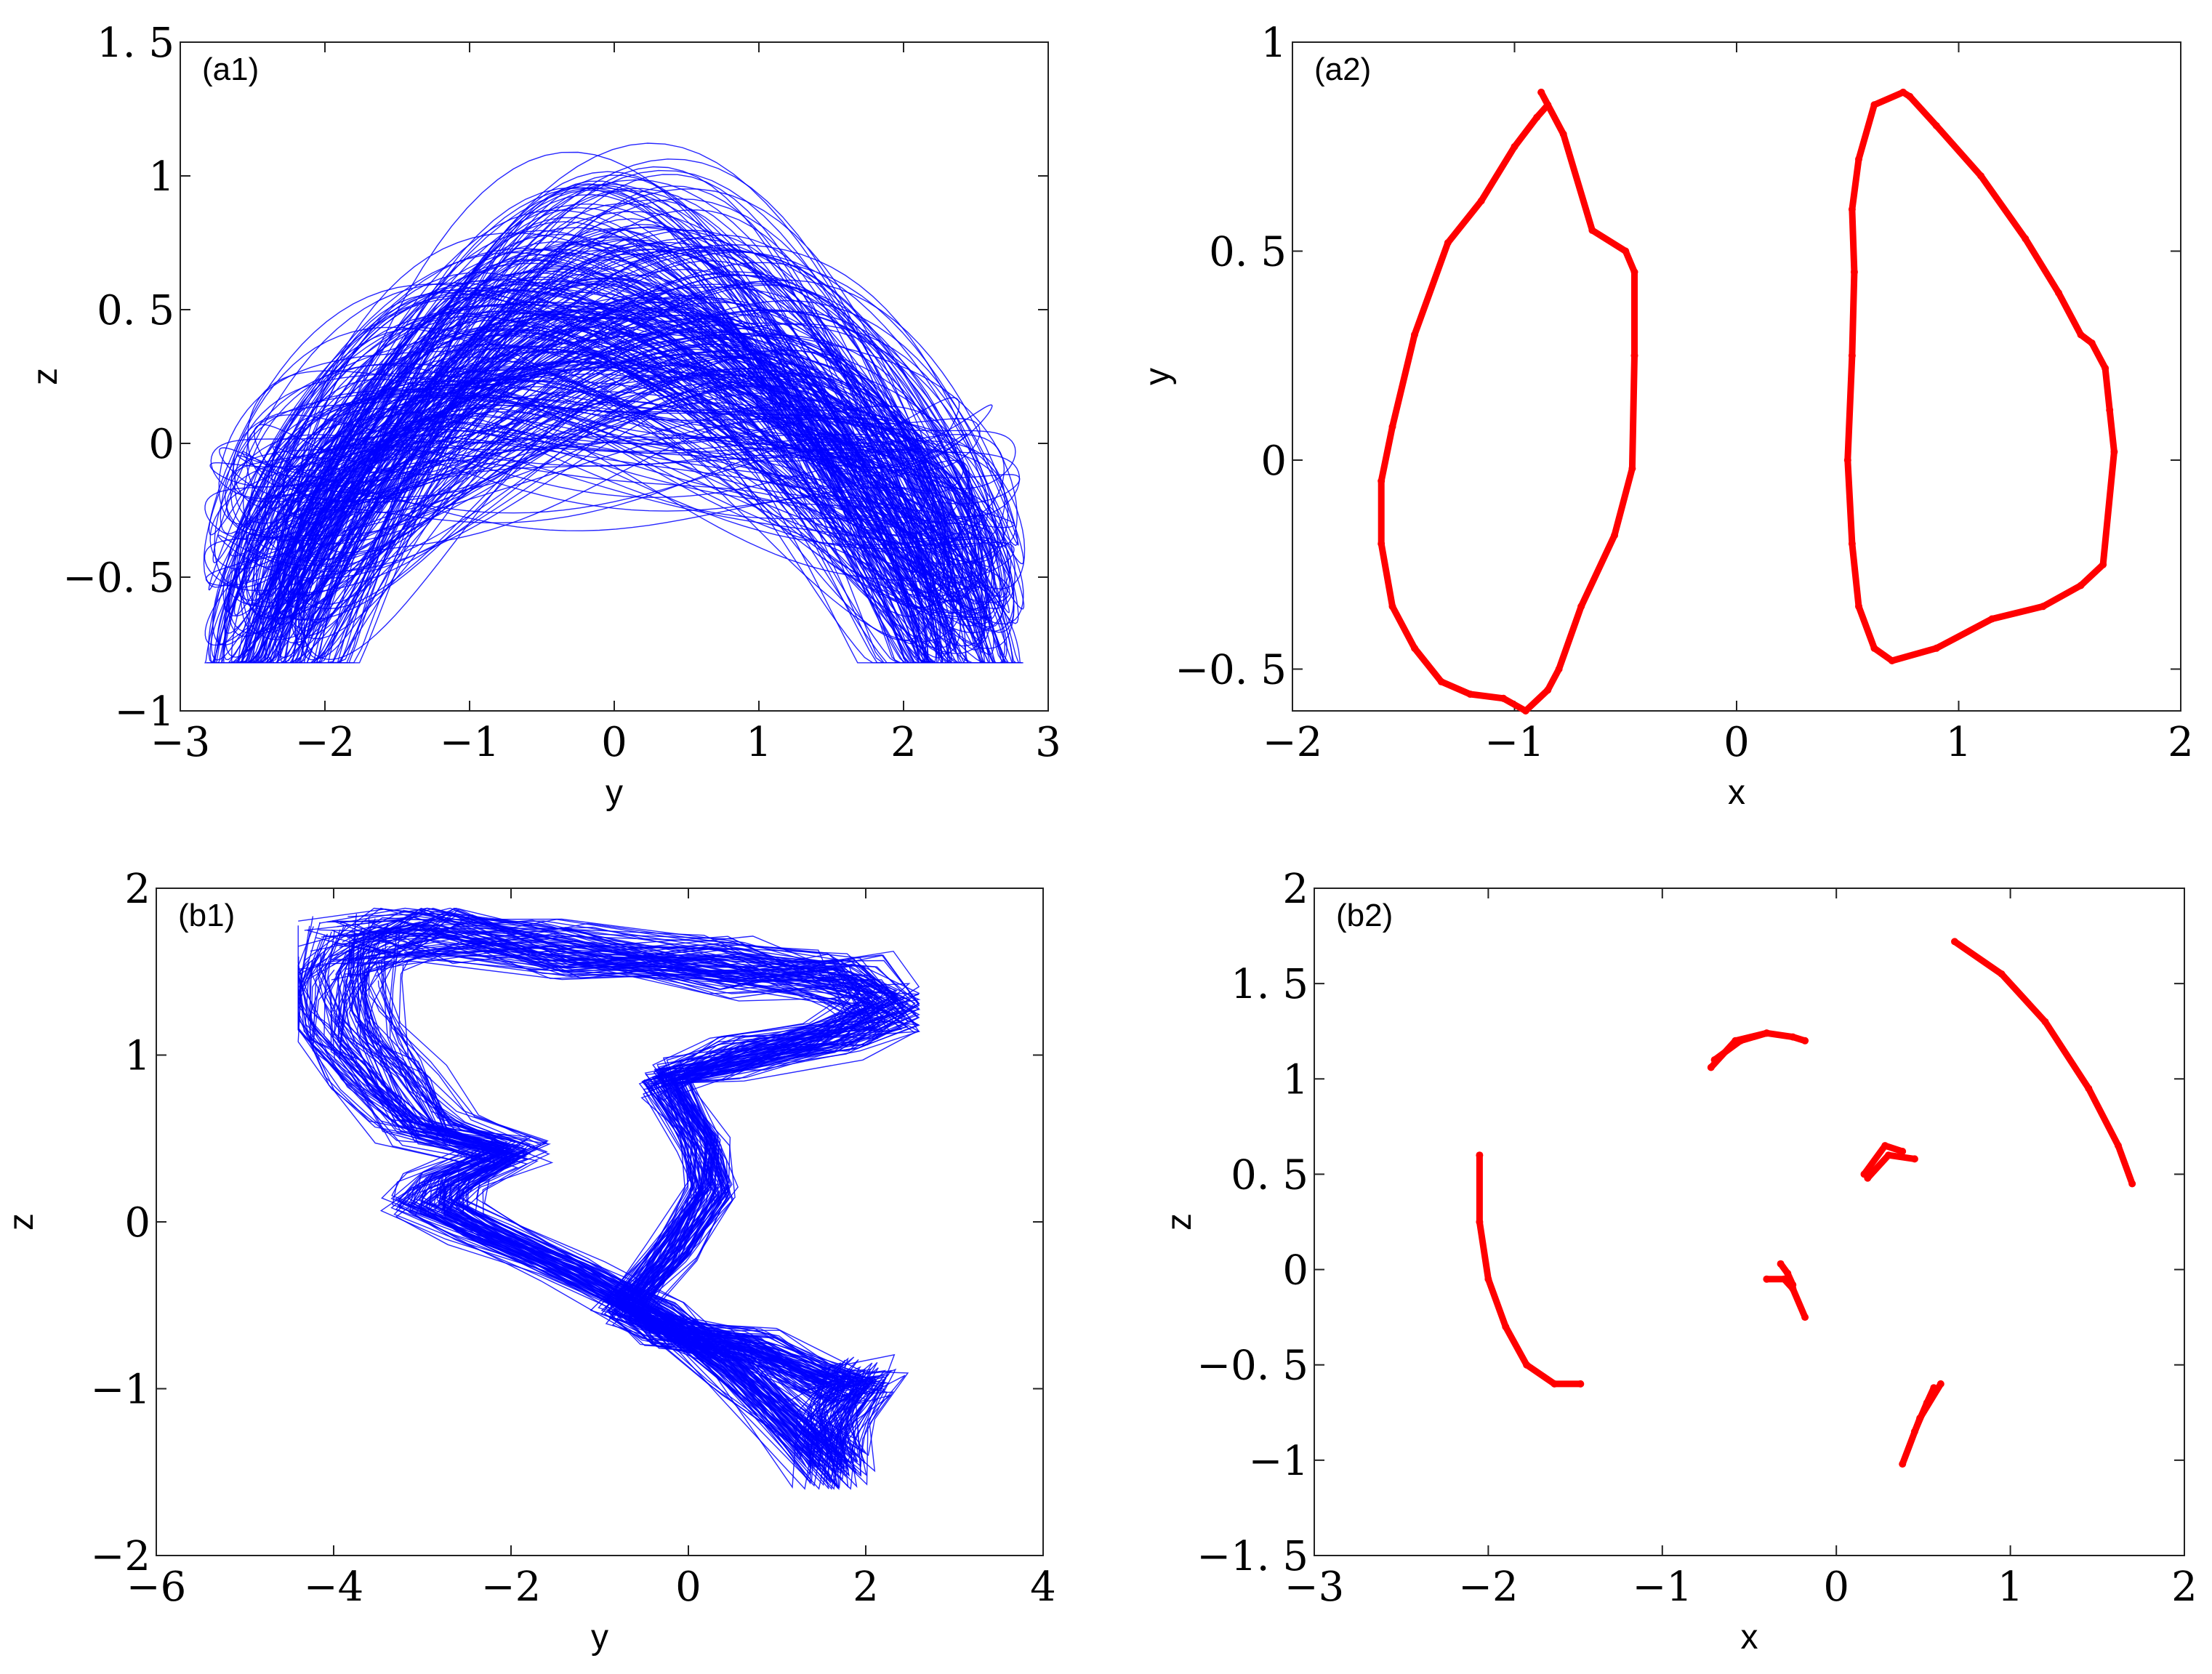  Describe the element at coordinates (614, 793) in the screenshot. I see `x-axis-label: y` at that location.